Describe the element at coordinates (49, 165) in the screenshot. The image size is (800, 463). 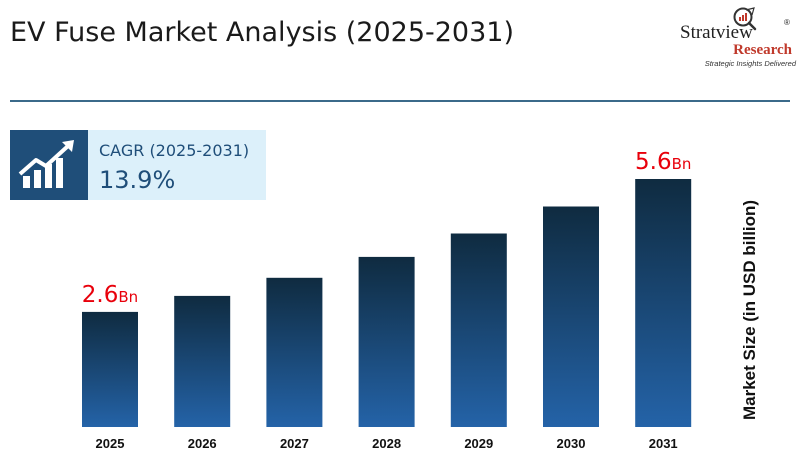
I see `trend-up-chart-icon` at that location.